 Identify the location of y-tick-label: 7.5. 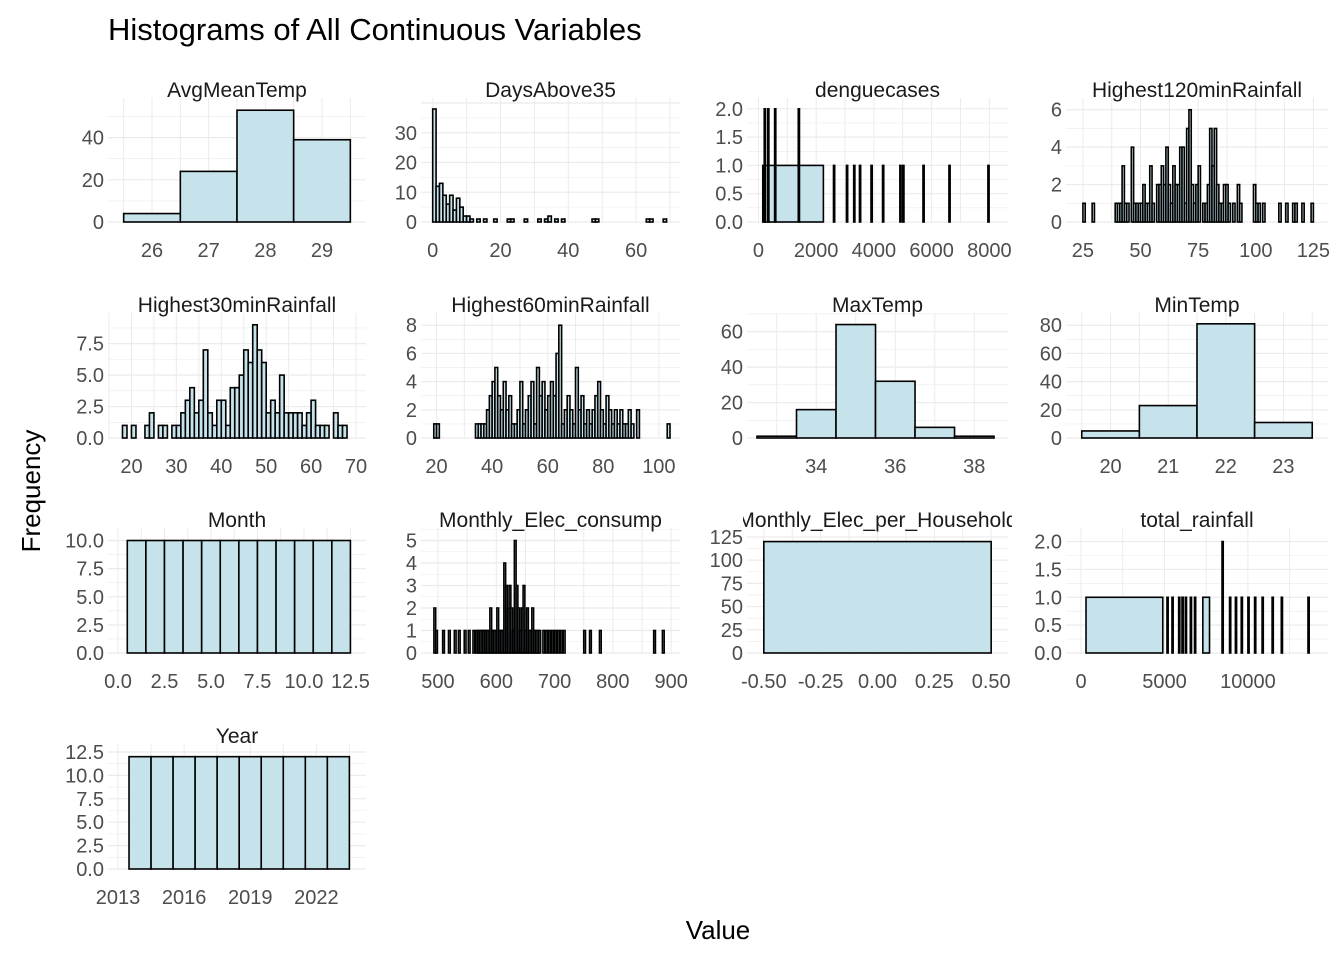
(90, 345).